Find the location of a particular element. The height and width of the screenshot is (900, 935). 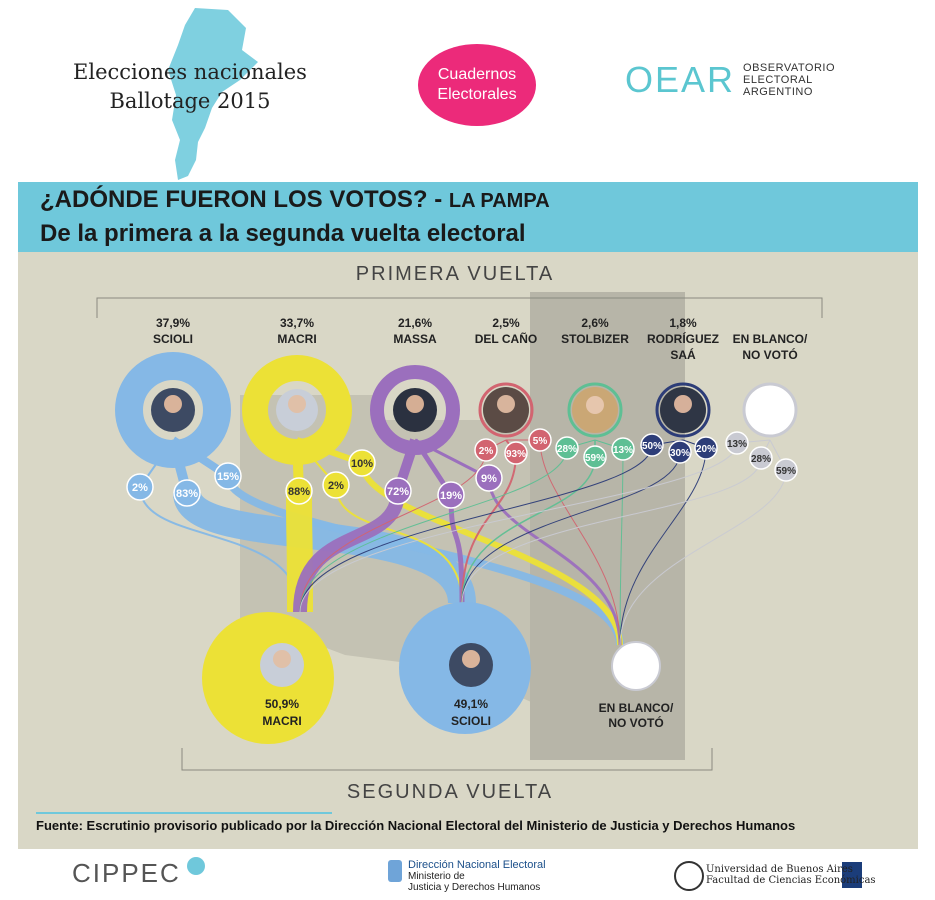

flow-bubble-rodriguezsaa-blanco is located at coordinates (706, 448).